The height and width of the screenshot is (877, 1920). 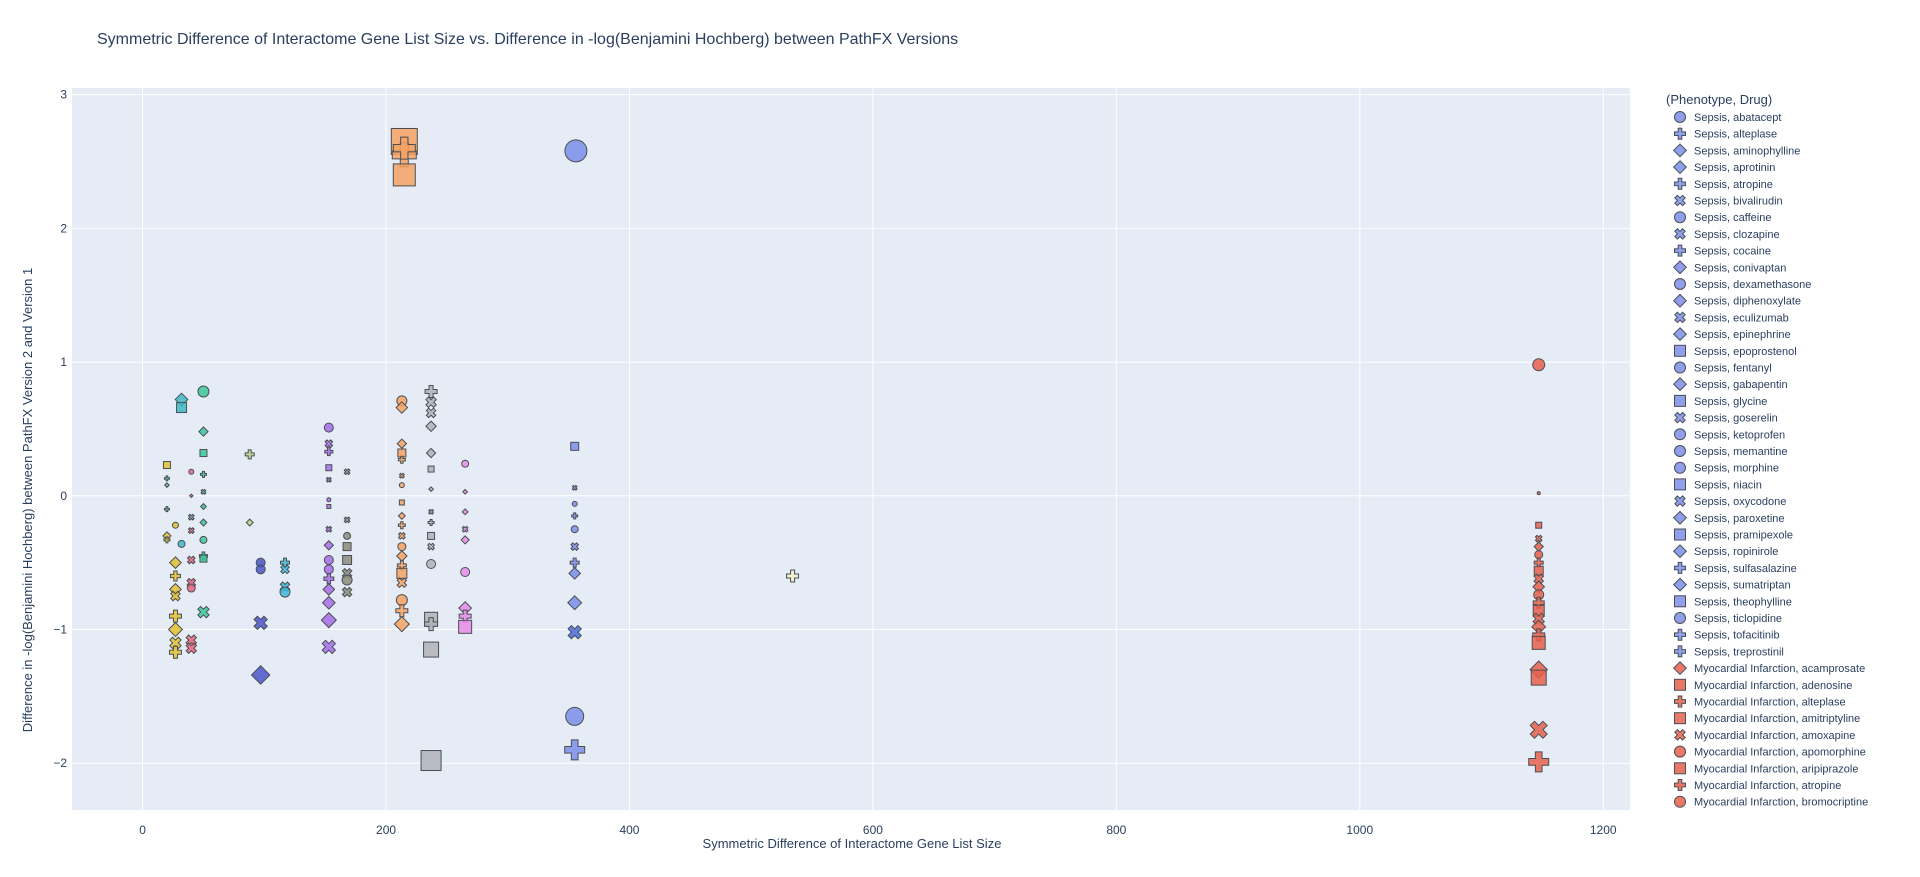 I want to click on legend-item: Myocardial Infarction, amitriptyline, so click(x=1767, y=719).